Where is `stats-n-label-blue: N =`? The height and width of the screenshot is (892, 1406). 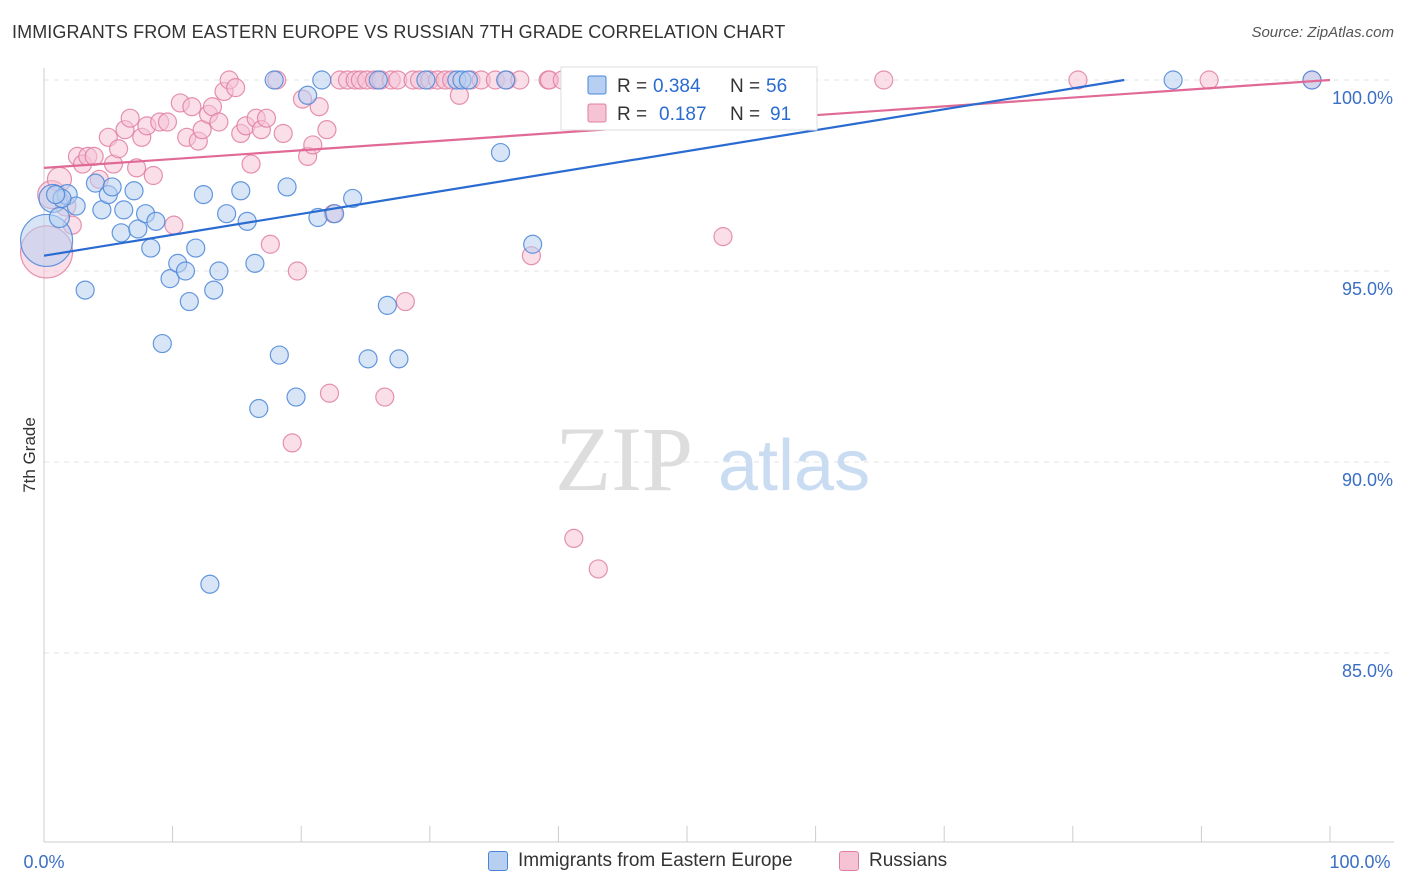
stats-n-label-blue: N = is located at coordinates (745, 86).